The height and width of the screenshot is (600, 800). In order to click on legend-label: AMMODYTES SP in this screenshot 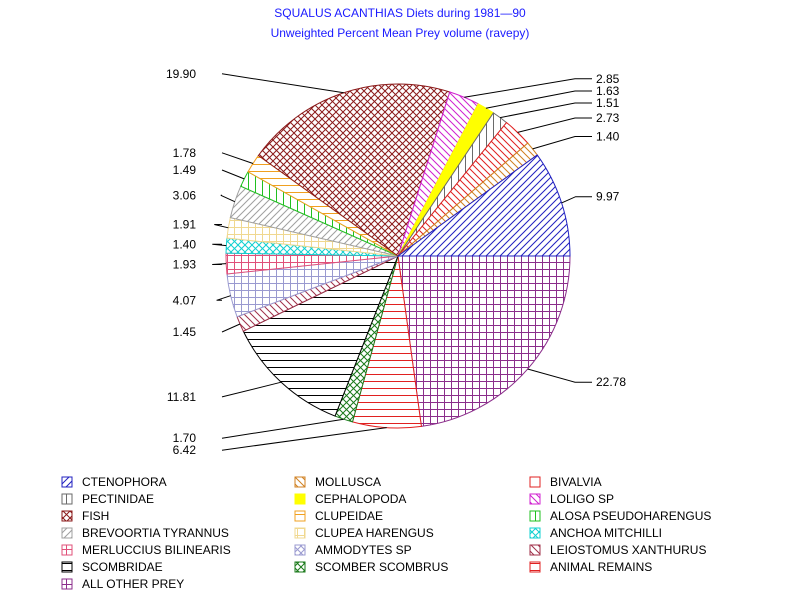, I will do `click(363, 550)`.